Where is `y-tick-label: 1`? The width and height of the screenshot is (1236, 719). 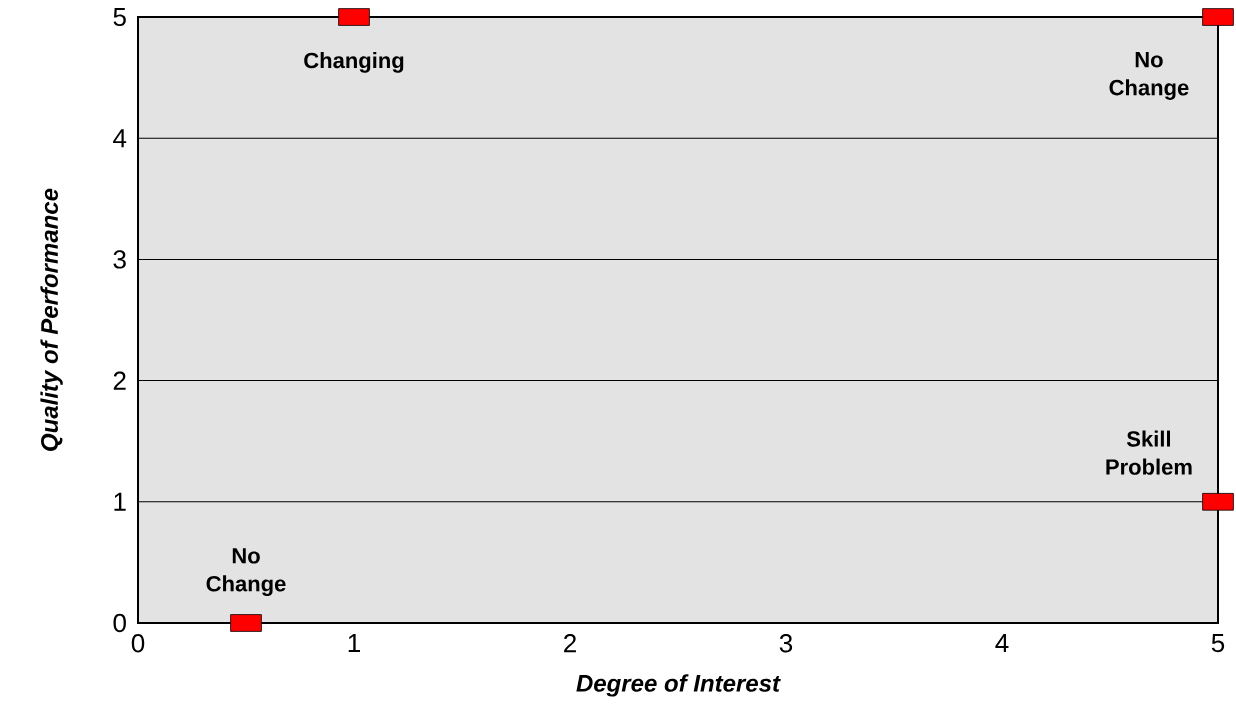
y-tick-label: 1 is located at coordinates (120, 501).